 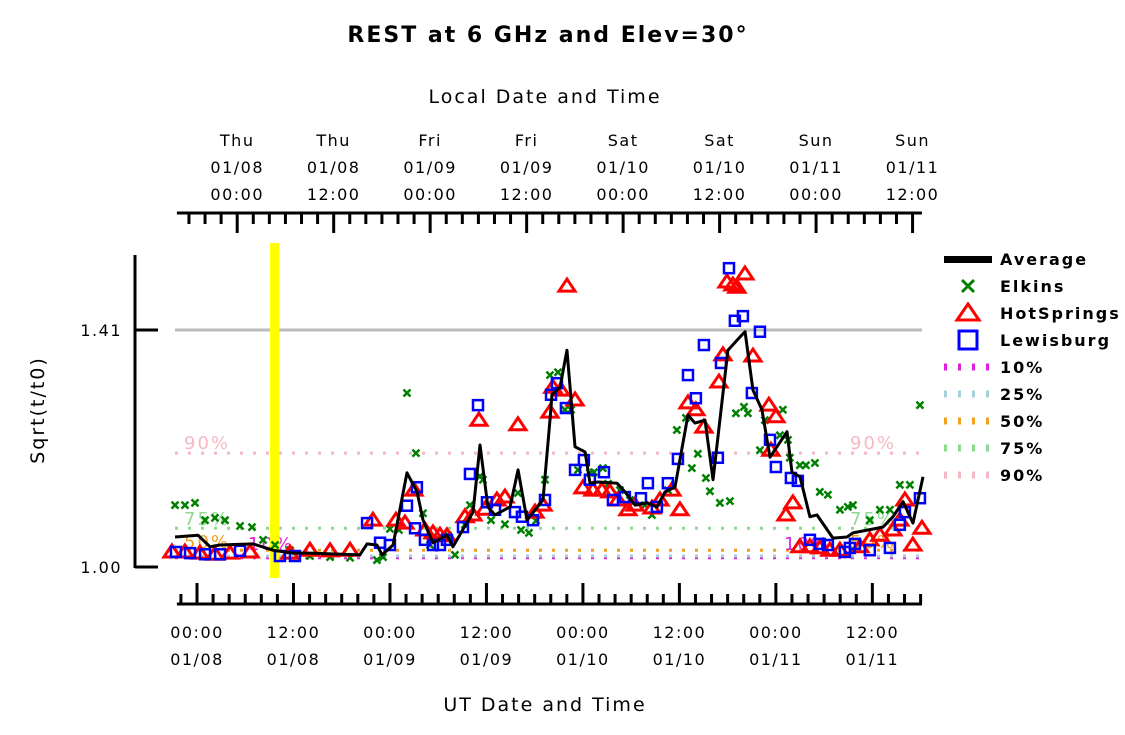 What do you see at coordinates (390, 659) in the screenshot?
I see `bottom-tick-date: 01/09` at bounding box center [390, 659].